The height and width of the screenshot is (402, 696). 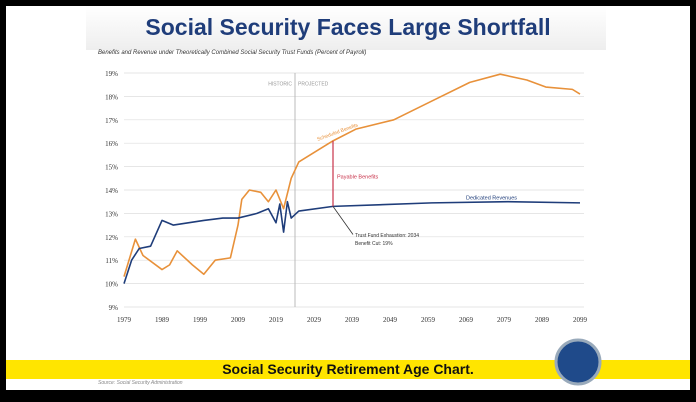 What do you see at coordinates (111, 214) in the screenshot?
I see `y-tick-label: 13%` at bounding box center [111, 214].